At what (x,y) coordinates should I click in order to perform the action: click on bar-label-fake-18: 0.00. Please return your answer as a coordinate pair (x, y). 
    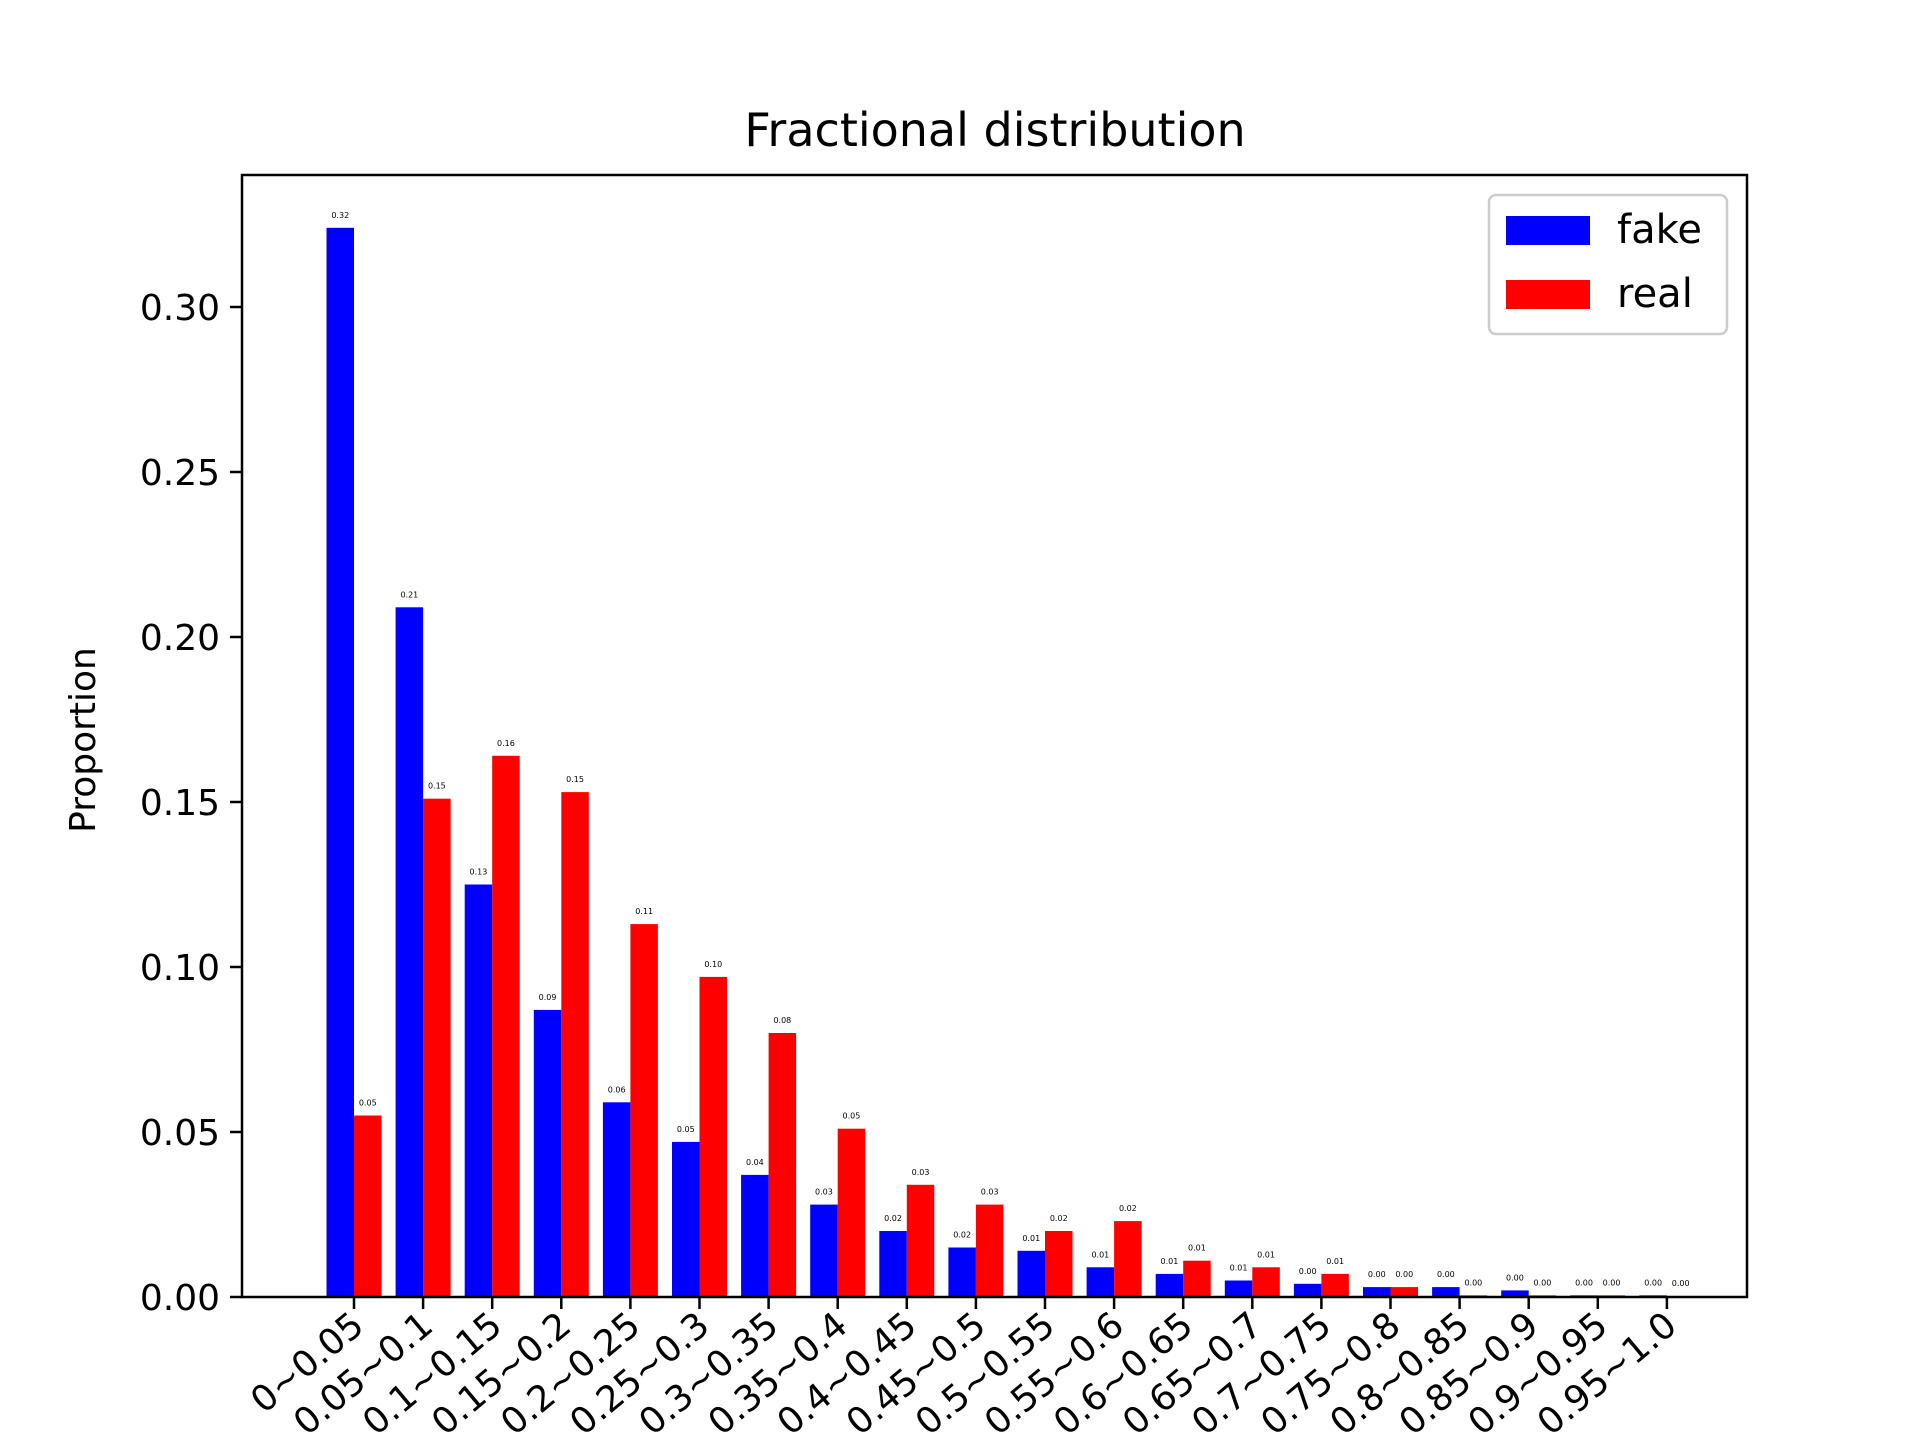
    Looking at the image, I should click on (1584, 1282).